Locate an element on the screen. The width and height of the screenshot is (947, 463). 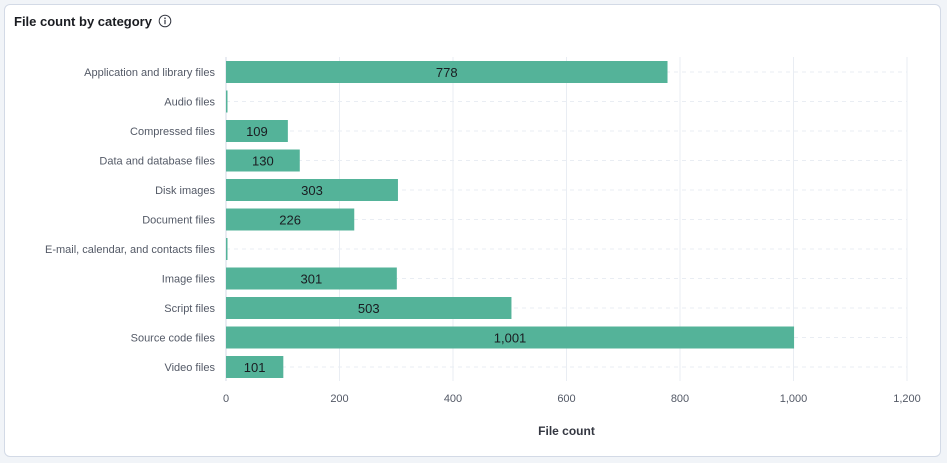
panel-header: File count by category is located at coordinates (93, 21).